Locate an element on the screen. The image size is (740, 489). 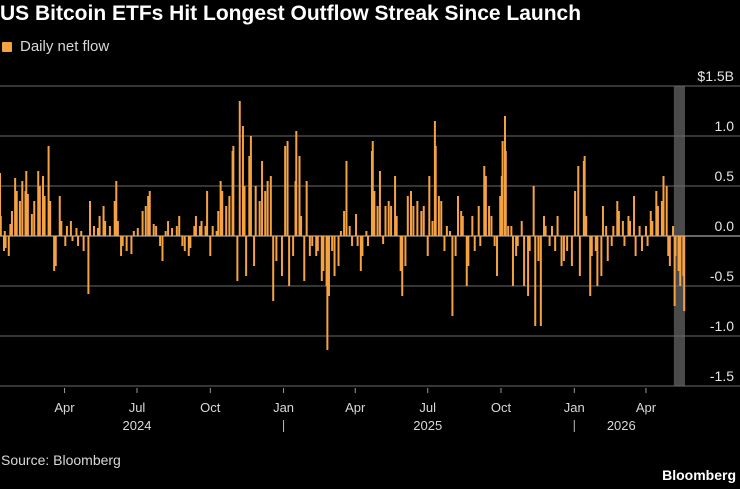
x-year-label: 2025 is located at coordinates (427, 425).